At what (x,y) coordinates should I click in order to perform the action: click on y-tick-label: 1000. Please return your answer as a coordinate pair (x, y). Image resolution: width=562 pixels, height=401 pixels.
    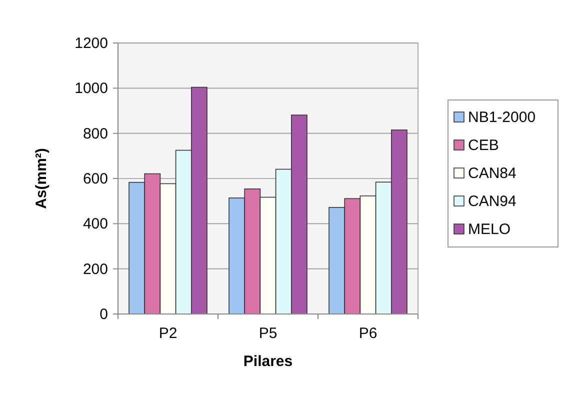
    Looking at the image, I should click on (91, 89).